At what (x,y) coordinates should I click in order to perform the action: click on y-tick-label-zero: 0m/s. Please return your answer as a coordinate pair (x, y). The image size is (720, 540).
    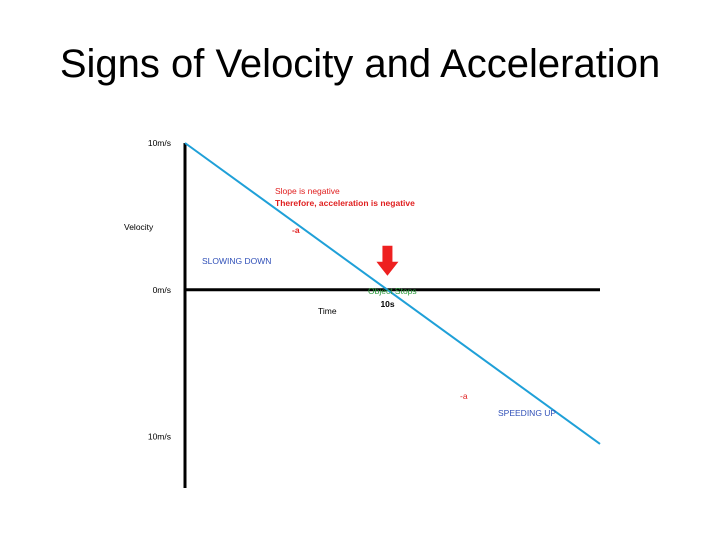
    Looking at the image, I should click on (162, 290).